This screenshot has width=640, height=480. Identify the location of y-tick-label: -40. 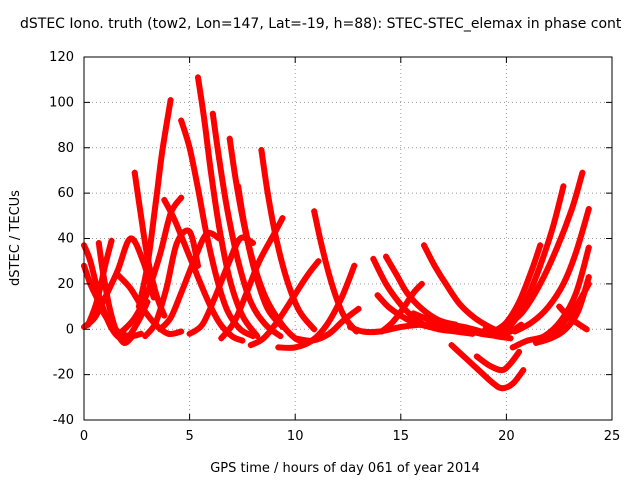
(63, 420).